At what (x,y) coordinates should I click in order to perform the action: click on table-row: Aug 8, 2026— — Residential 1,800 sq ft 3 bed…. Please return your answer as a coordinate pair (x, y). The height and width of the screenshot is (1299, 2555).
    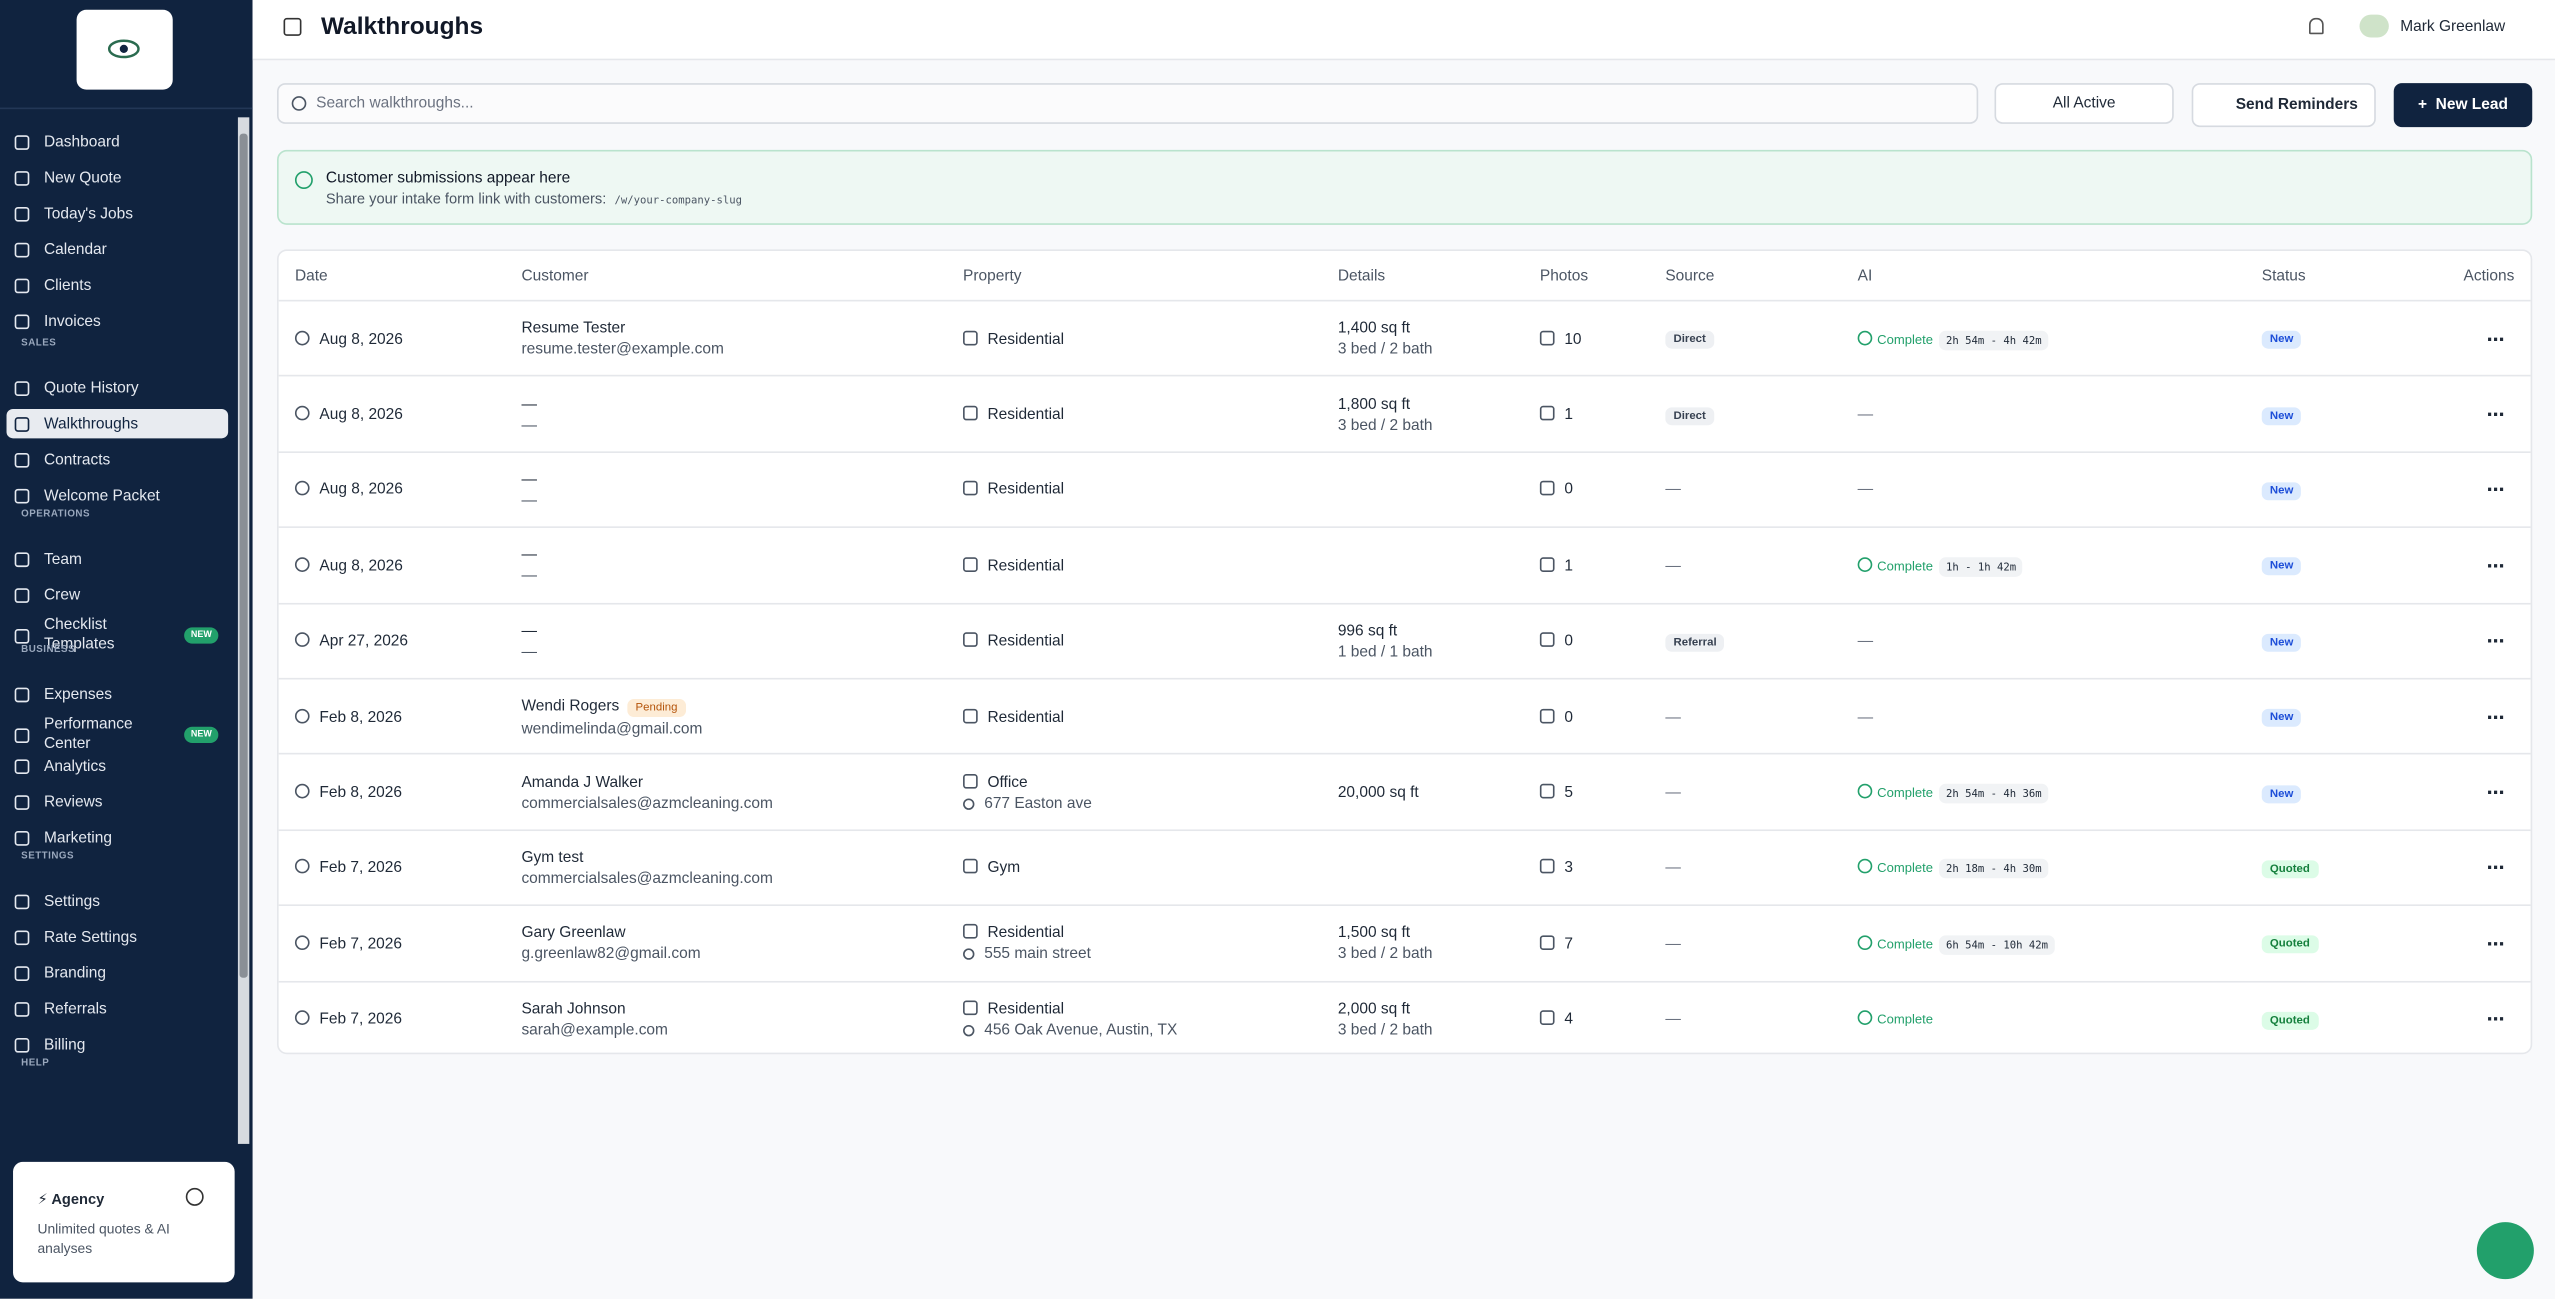
    Looking at the image, I should click on (1404, 413).